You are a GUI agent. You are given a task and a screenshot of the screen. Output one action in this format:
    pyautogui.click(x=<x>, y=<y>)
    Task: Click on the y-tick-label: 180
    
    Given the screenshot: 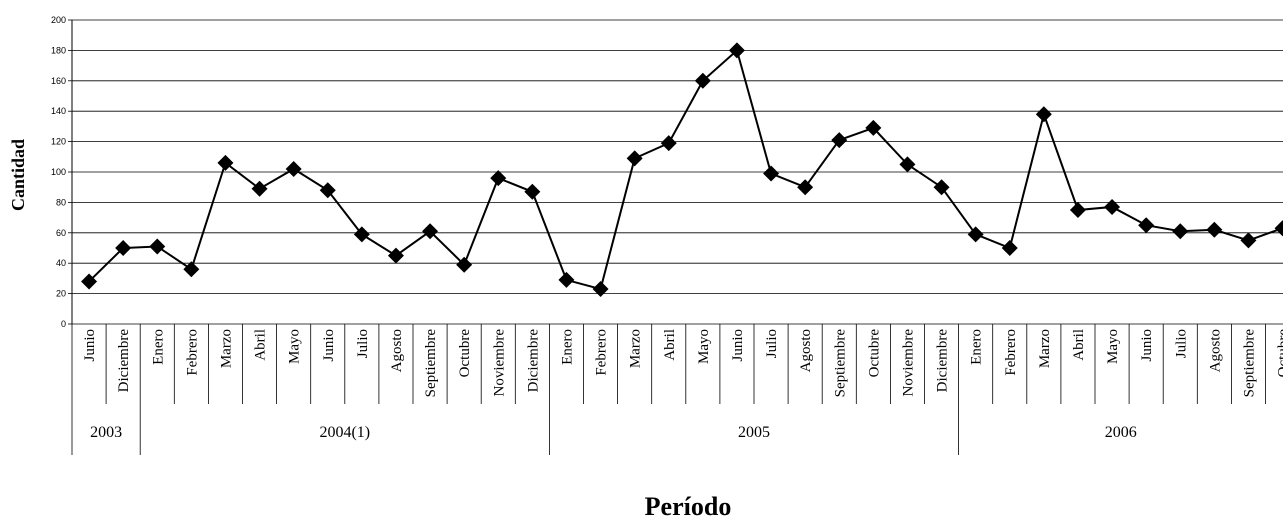 What is the action you would take?
    pyautogui.click(x=58, y=50)
    